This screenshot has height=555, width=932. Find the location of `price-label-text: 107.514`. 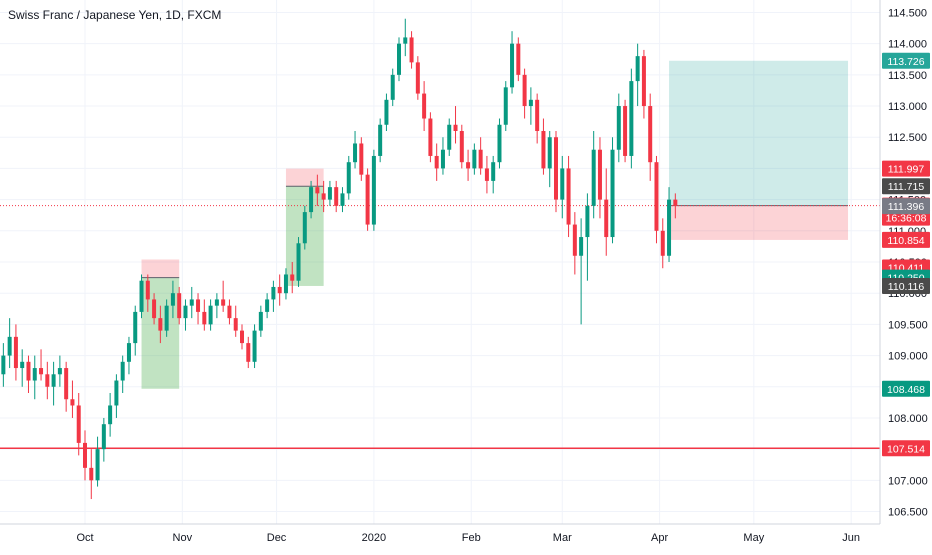

price-label-text: 107.514 is located at coordinates (906, 449).